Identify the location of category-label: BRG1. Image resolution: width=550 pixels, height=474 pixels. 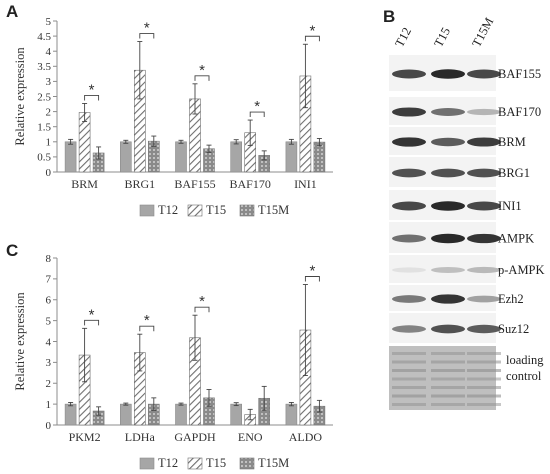
(139, 184).